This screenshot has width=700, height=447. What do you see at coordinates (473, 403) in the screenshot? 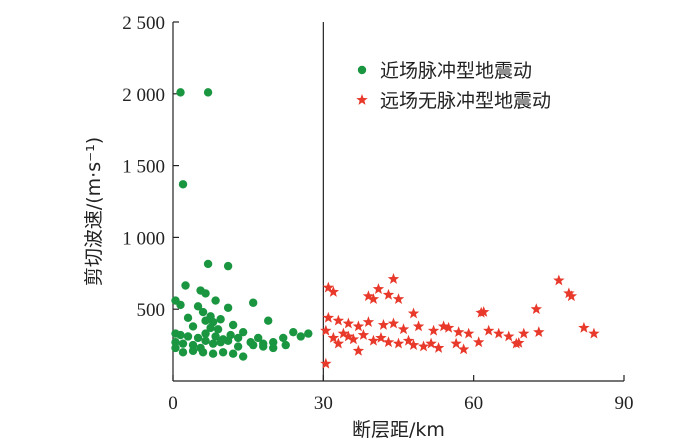
I see `x-tick-label: 60` at bounding box center [473, 403].